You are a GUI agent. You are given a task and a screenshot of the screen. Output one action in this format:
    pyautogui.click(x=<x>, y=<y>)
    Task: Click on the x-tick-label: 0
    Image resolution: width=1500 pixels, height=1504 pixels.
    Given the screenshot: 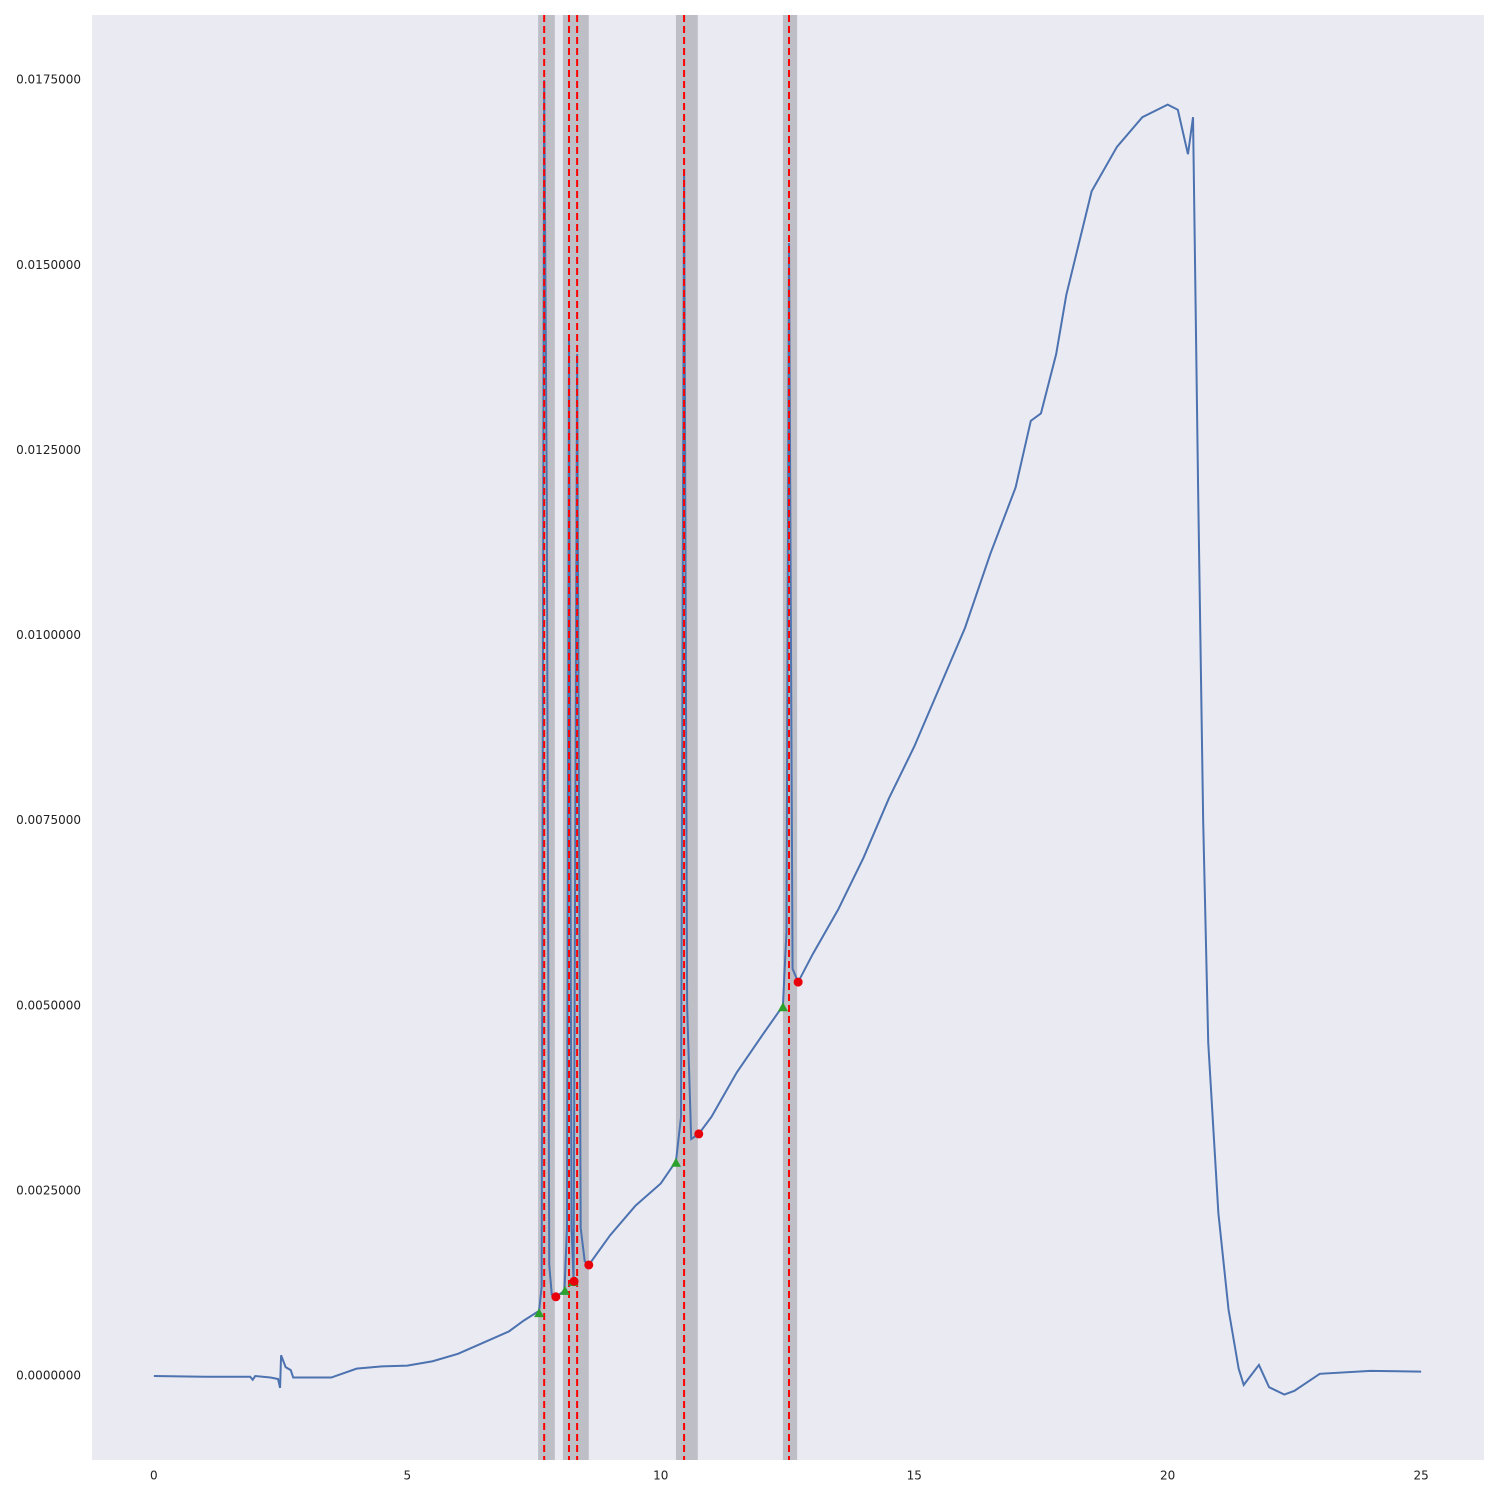 What is the action you would take?
    pyautogui.click(x=154, y=1476)
    